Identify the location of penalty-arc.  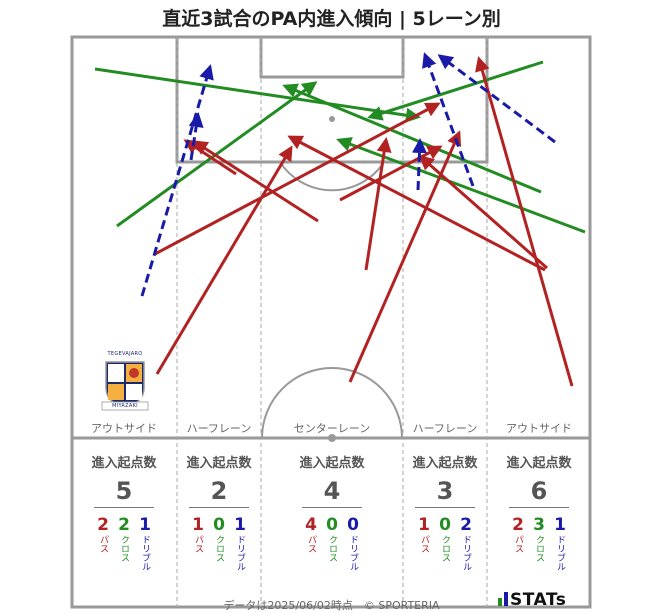
(332, 176).